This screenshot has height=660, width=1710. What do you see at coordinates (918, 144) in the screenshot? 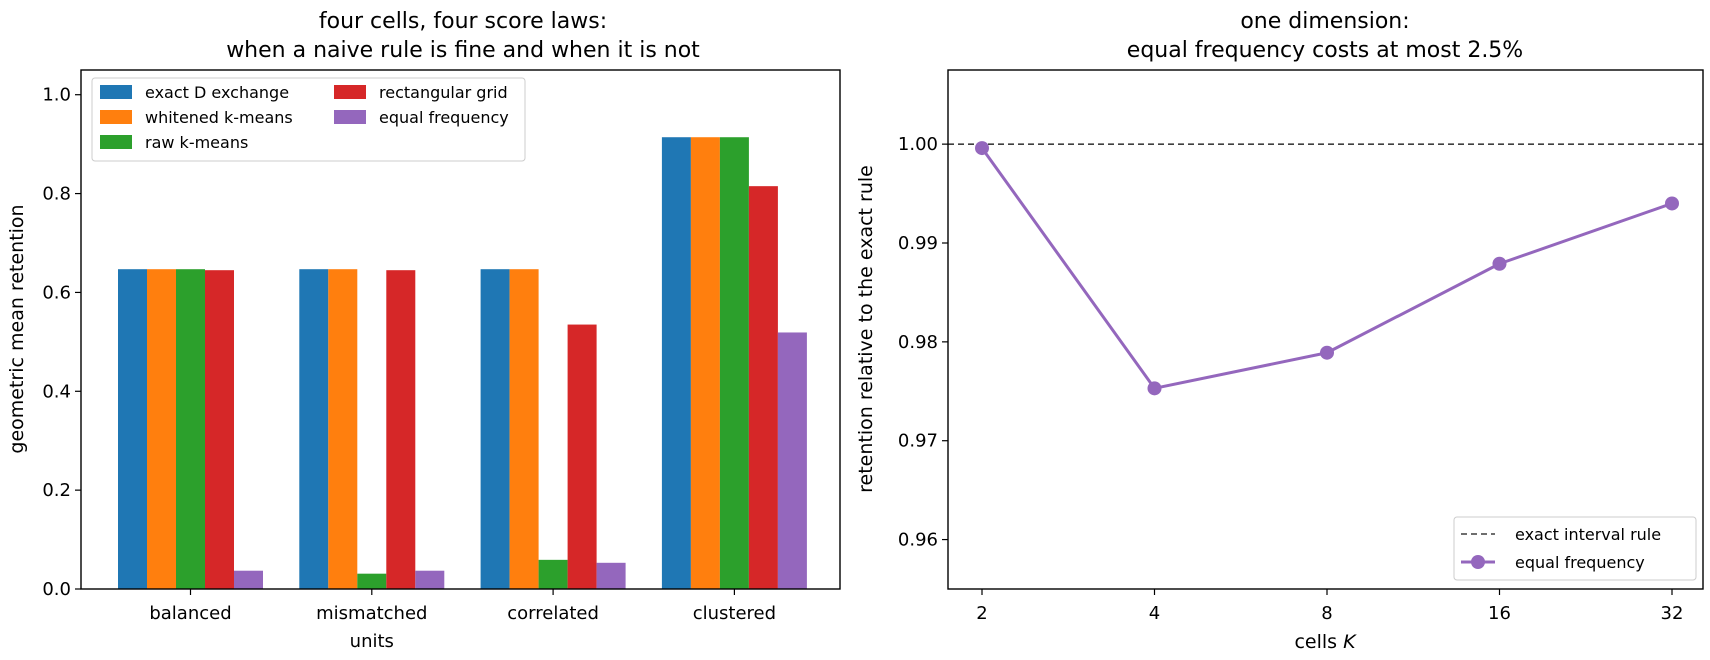
I see `line-y-tick-label: 1.00` at bounding box center [918, 144].